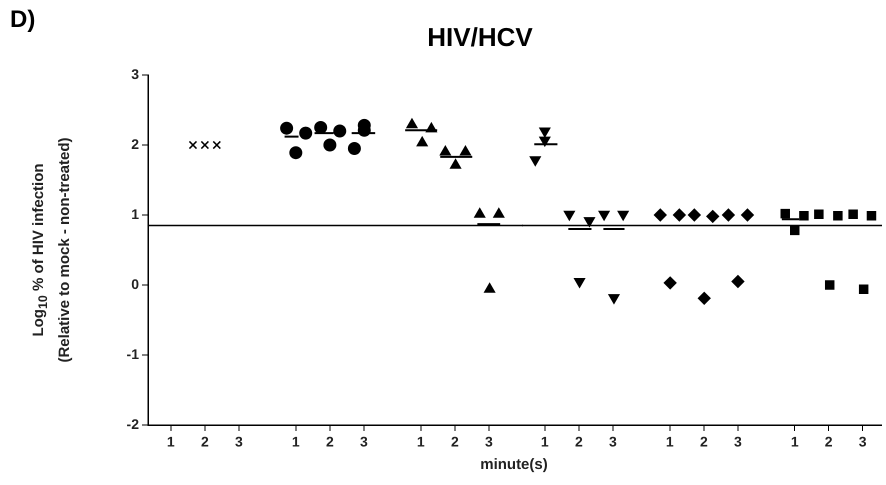 This screenshot has height=485, width=886. Describe the element at coordinates (135, 214) in the screenshot. I see `y-tick-label: 1` at that location.